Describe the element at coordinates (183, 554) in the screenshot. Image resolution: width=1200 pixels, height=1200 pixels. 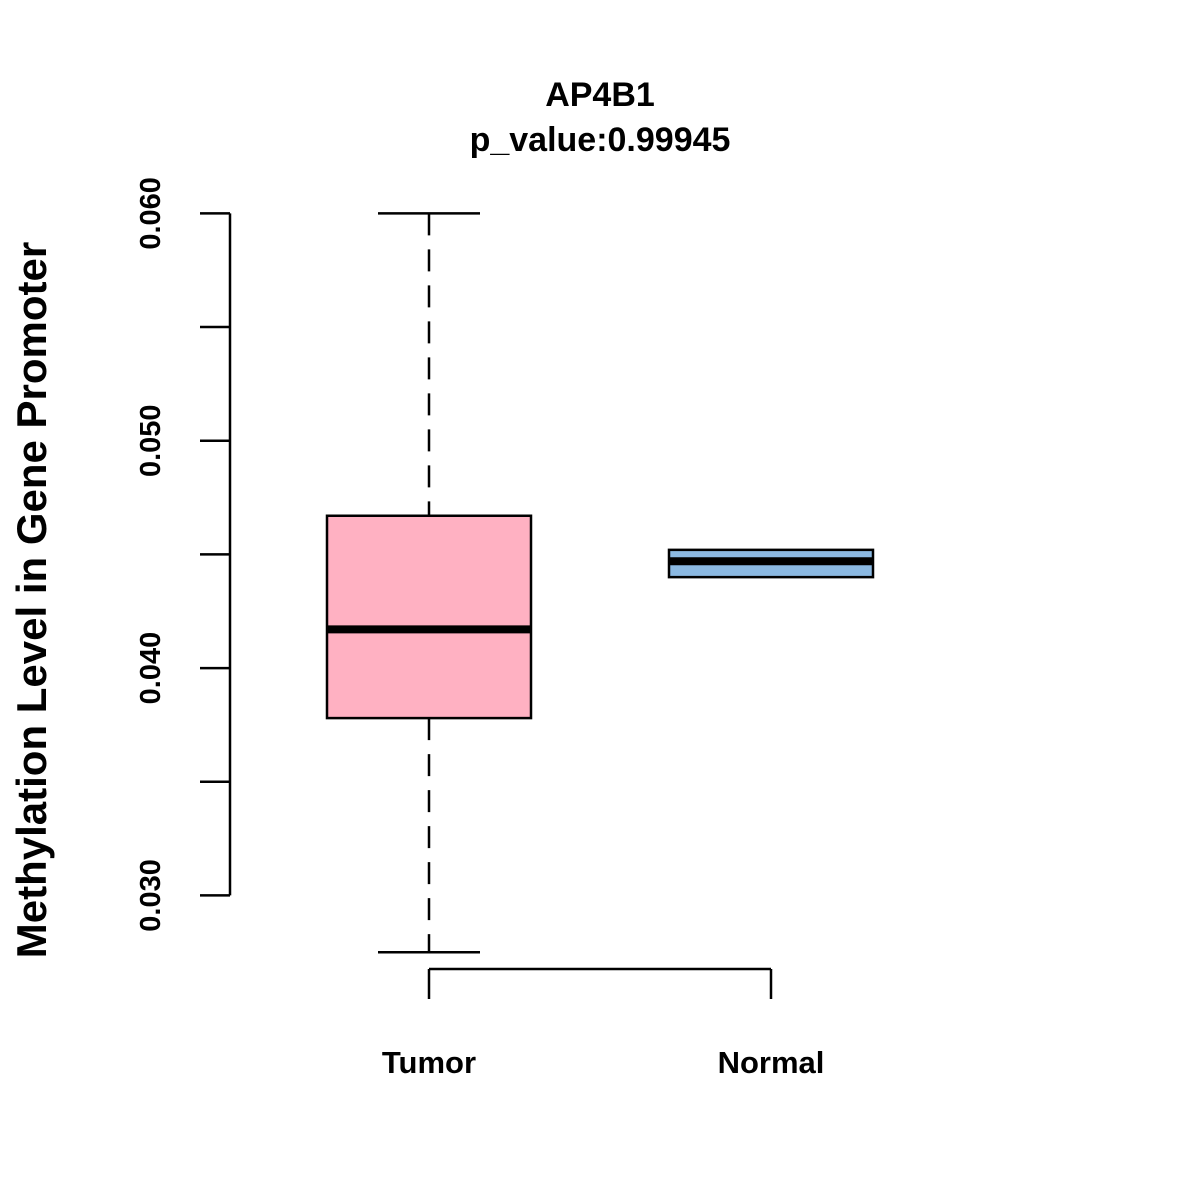
I see `y-axis: 0.030 0.040 0.050 0.060` at that location.